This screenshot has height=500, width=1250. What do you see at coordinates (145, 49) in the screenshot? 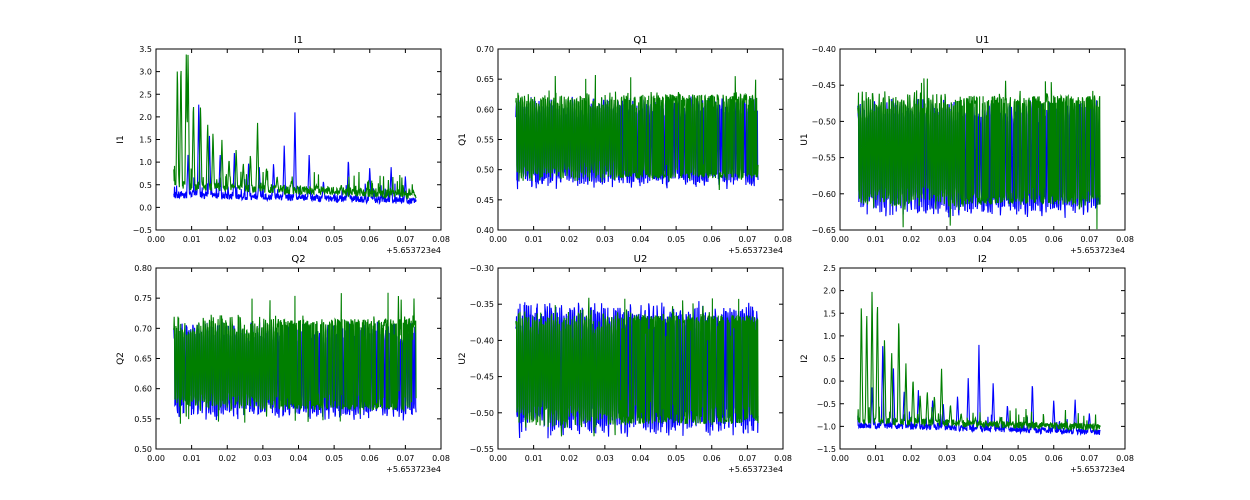
I see `y-tick-label: 3.5` at bounding box center [145, 49].